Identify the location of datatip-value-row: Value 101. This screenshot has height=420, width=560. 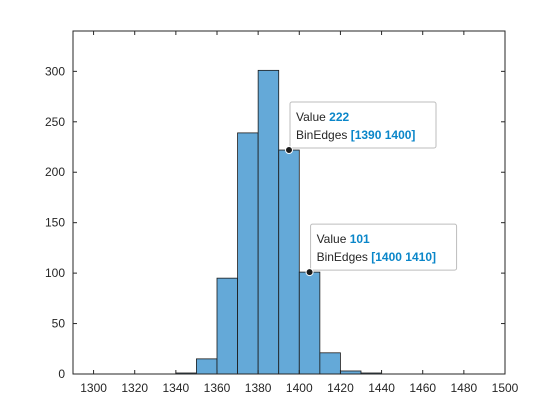
(343, 239).